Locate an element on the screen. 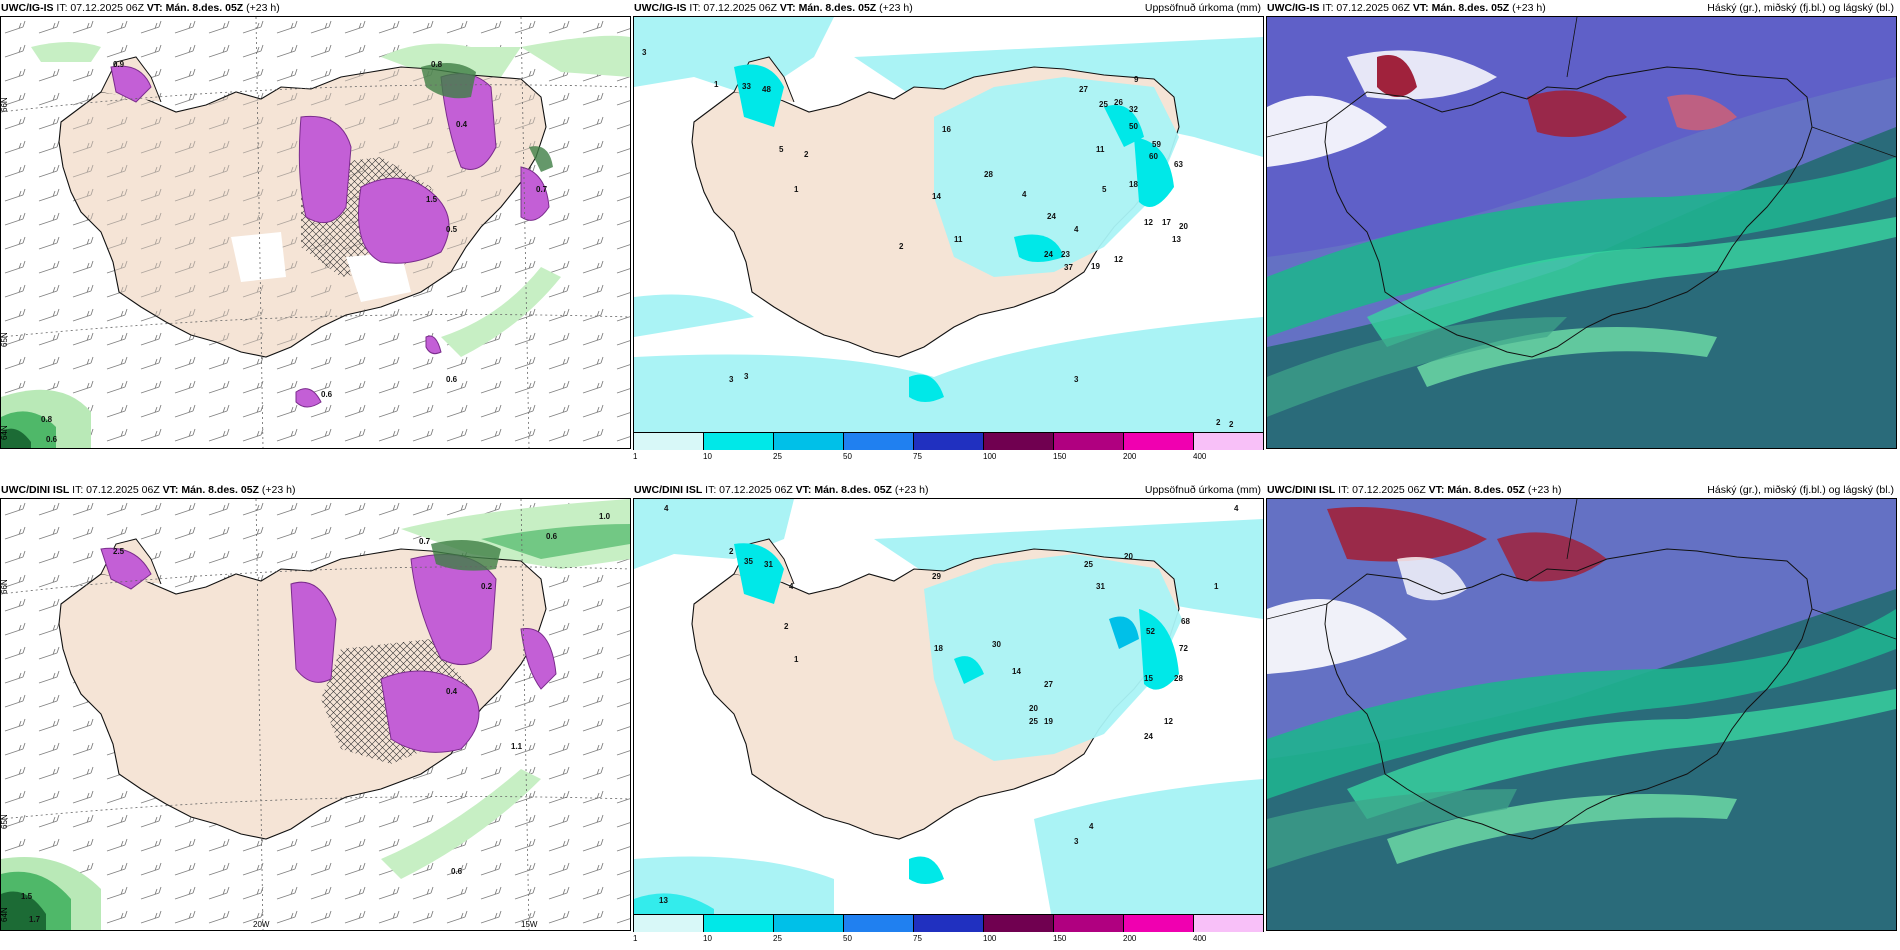 Image resolution: width=1900 pixels, height=950 pixels. value-label: 0.7 is located at coordinates (425, 541).